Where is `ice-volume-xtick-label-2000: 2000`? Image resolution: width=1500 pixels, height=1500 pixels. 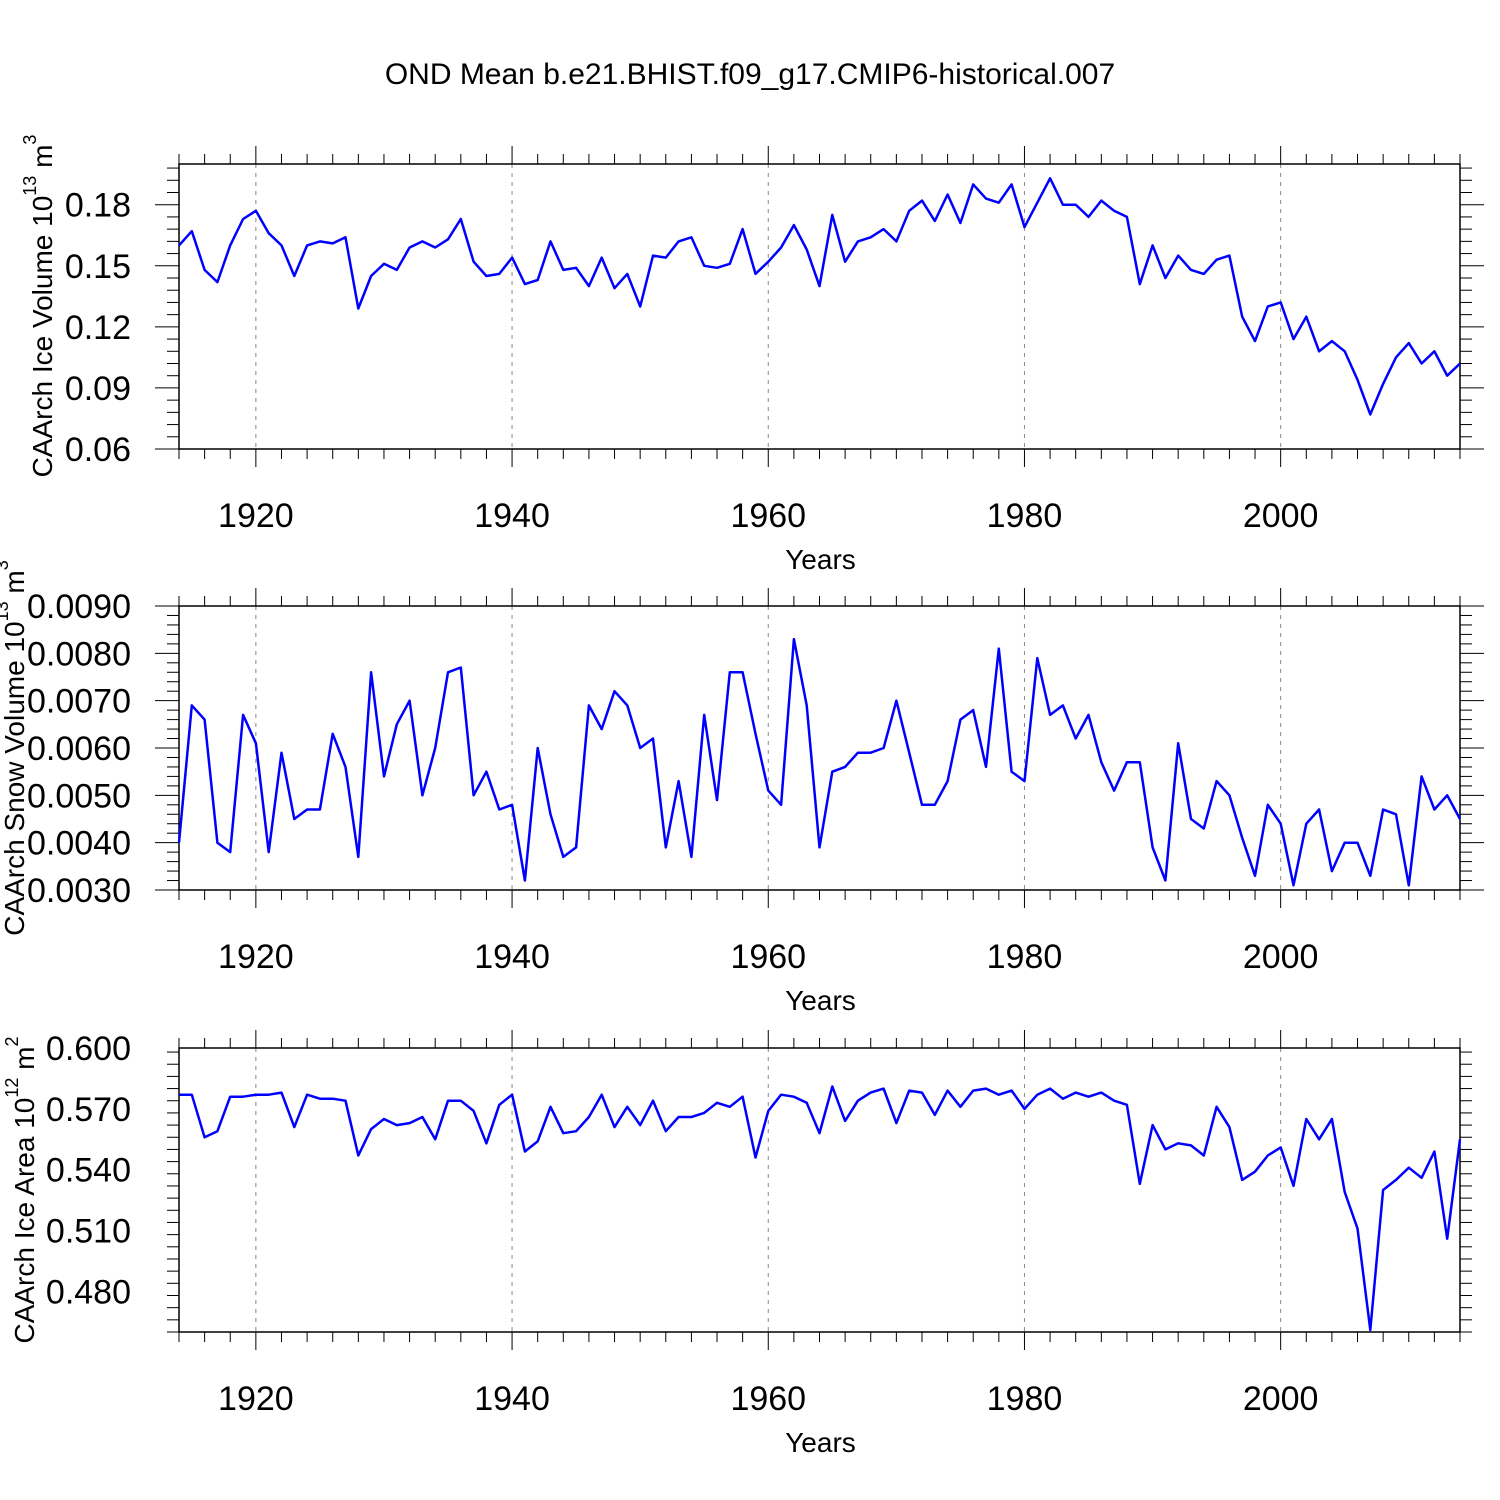
ice-volume-xtick-label-2000: 2000 is located at coordinates (1281, 516).